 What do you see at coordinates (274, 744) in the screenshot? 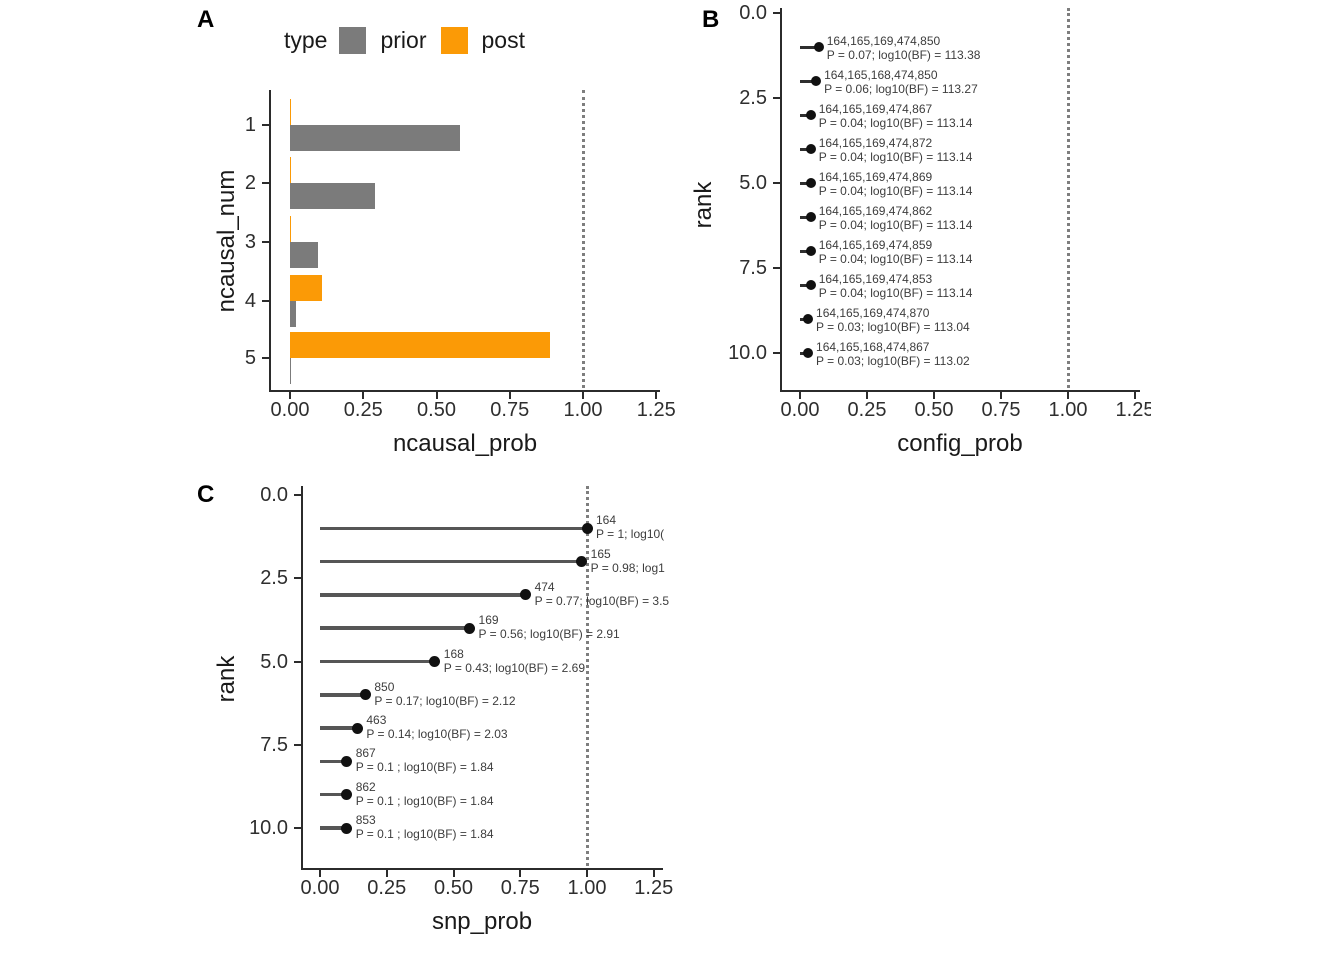
I see `y-tick-label-C: 7.5` at bounding box center [274, 744].